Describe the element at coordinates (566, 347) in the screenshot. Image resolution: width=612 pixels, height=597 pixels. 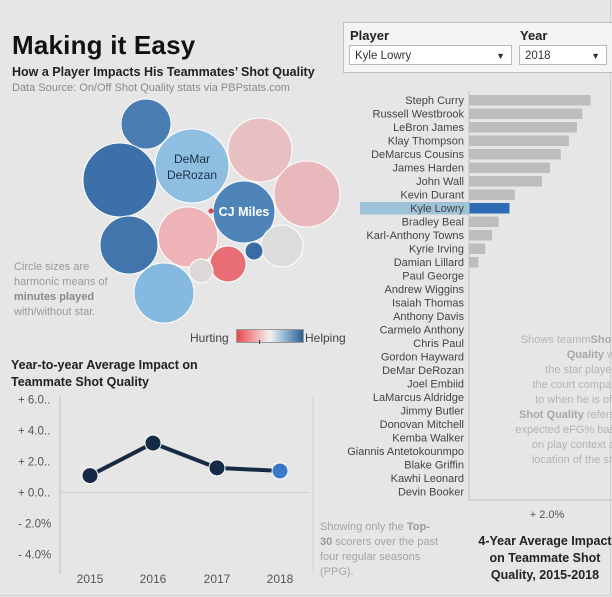
I see `explainer-line: Shows teammShot Quality w` at that location.